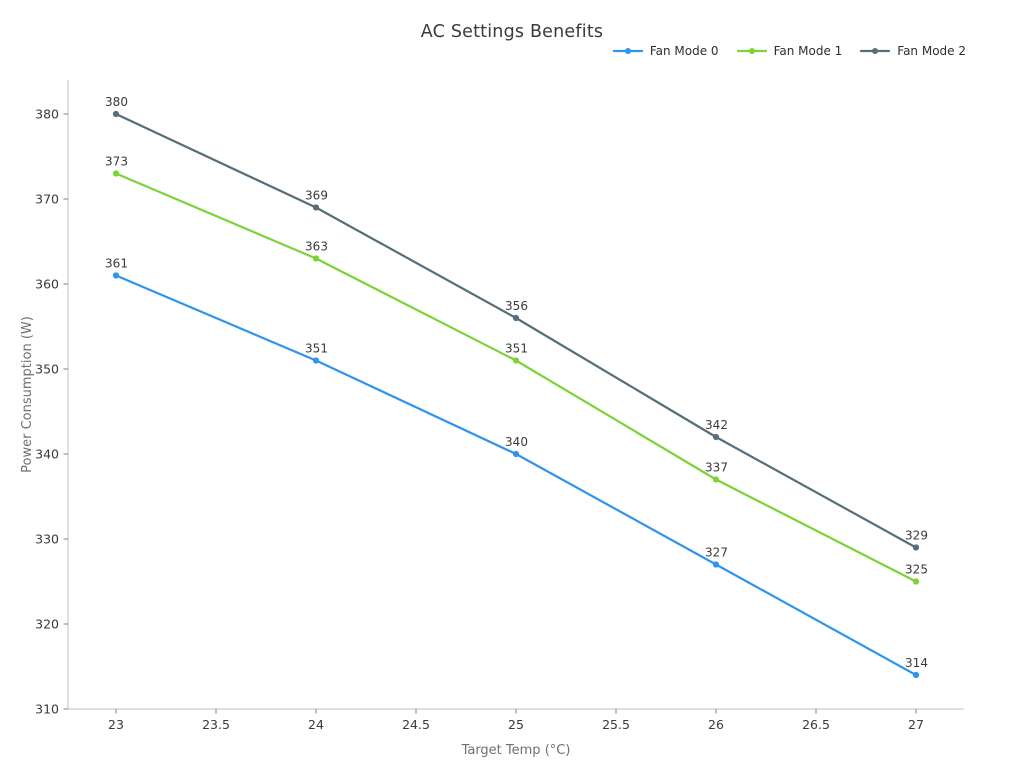 The width and height of the screenshot is (1024, 768). I want to click on y-tick-label: 350, so click(47, 369).